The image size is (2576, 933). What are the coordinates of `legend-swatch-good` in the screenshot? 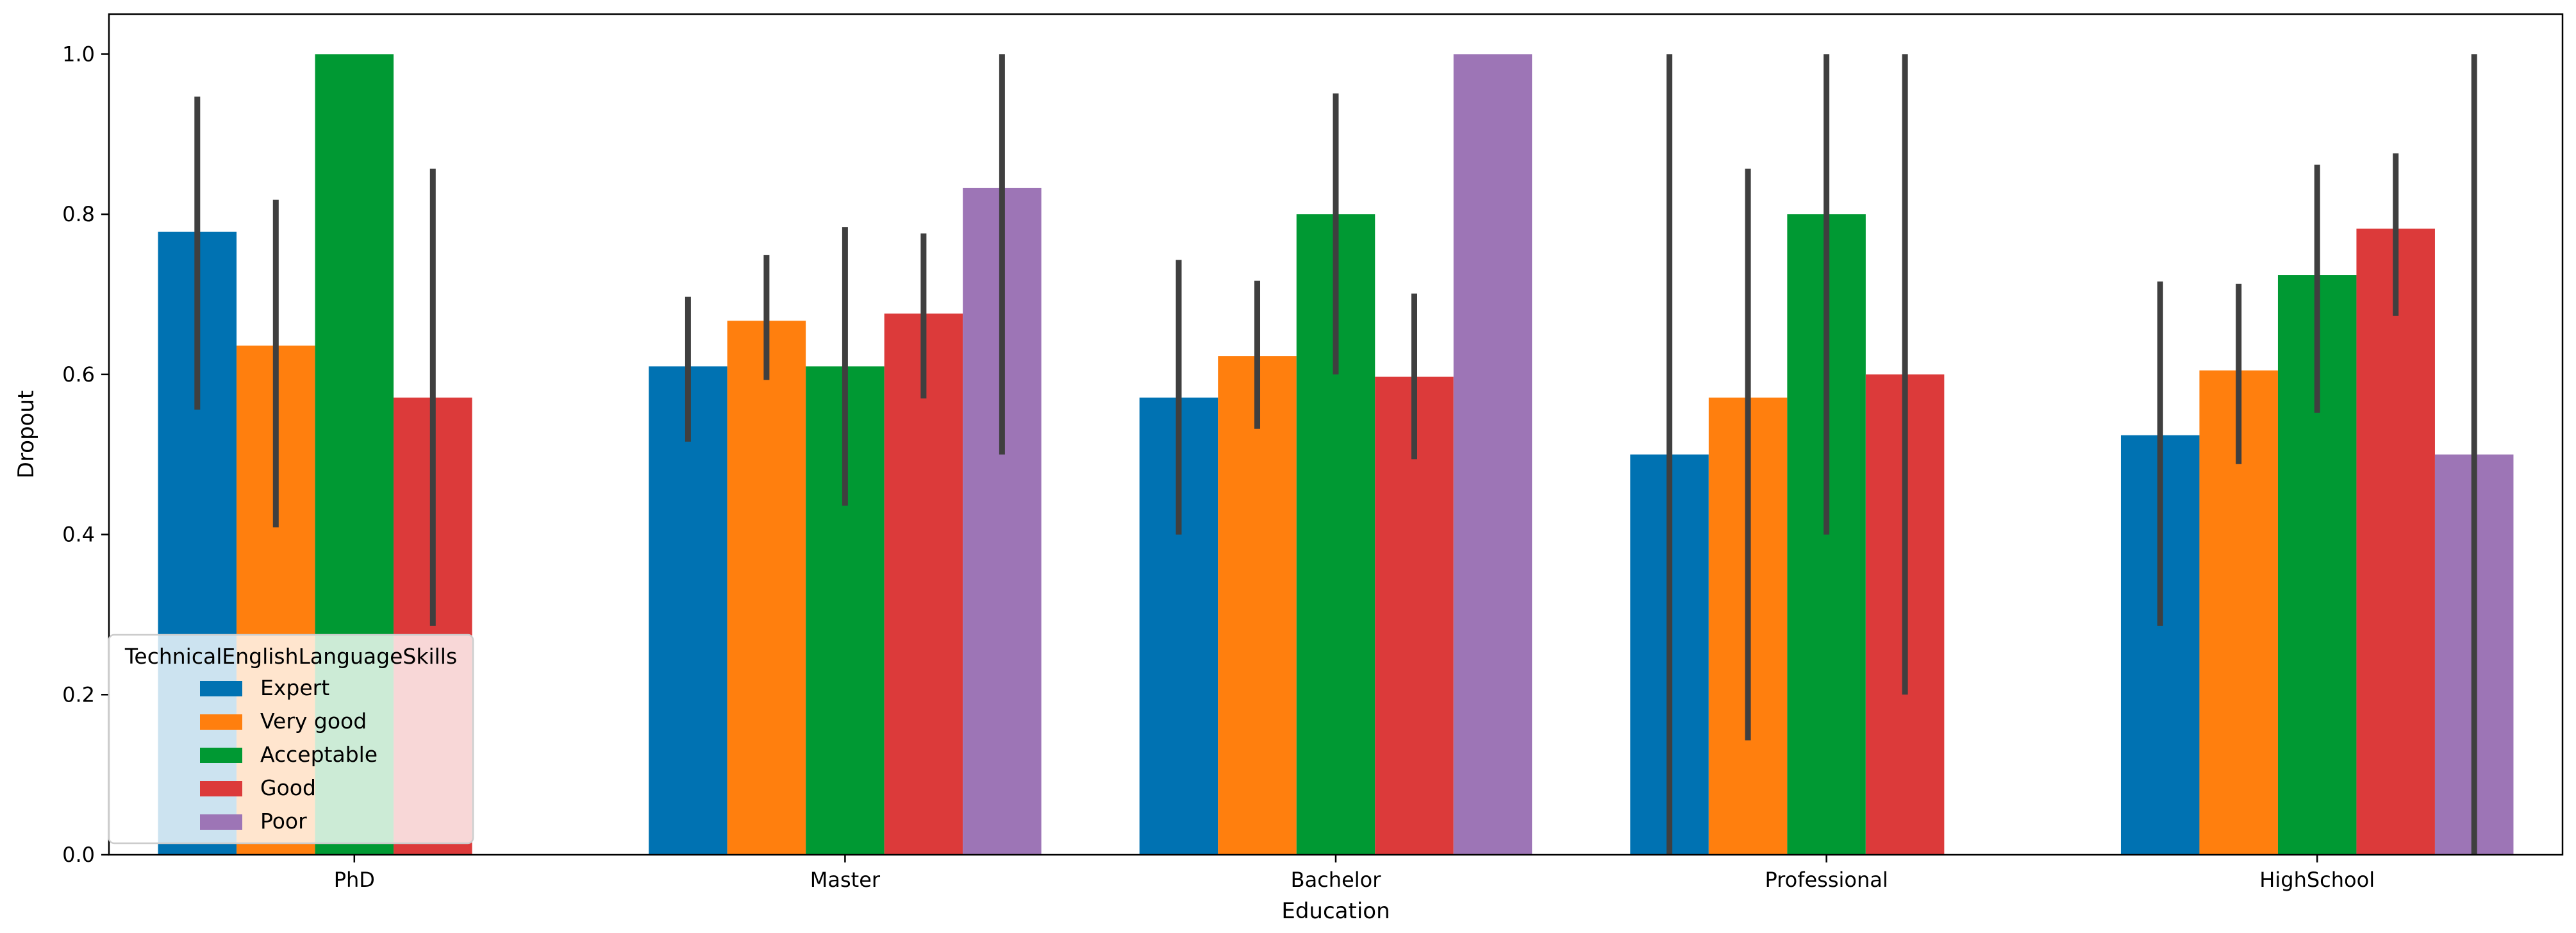 It's located at (221, 788).